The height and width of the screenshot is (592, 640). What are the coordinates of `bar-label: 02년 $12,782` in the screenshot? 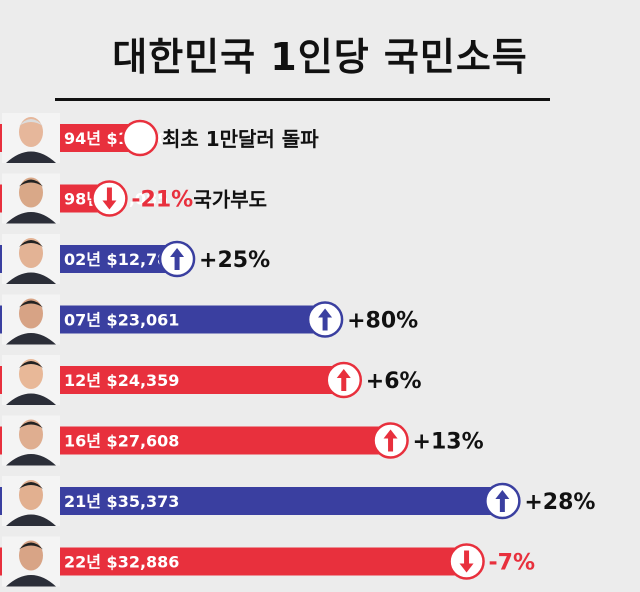 It's located at (121, 259).